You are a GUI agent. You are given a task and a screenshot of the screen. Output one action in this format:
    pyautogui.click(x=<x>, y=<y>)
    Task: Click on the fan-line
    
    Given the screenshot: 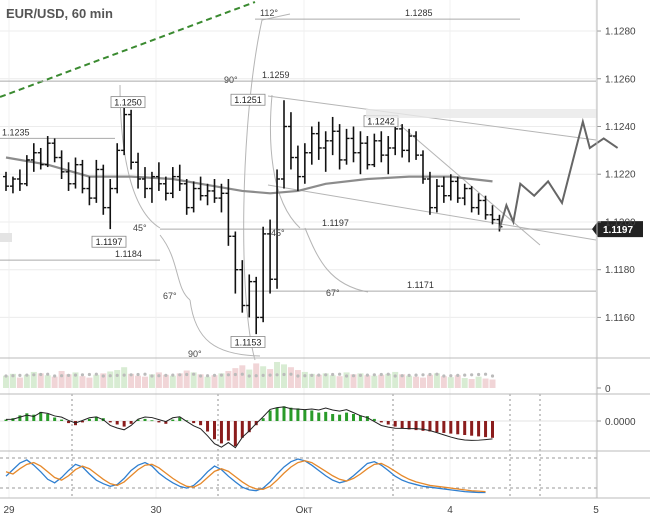 What is the action you would take?
    pyautogui.click(x=470, y=185)
    